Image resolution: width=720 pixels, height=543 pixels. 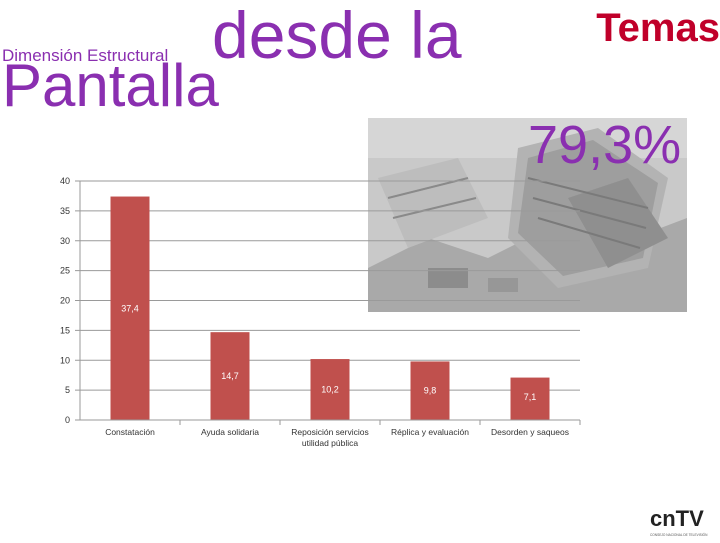 What do you see at coordinates (679, 534) in the screenshot?
I see `logo-tagline: CONSEJO NACIONAL DE TELEVISIÓN` at bounding box center [679, 534].